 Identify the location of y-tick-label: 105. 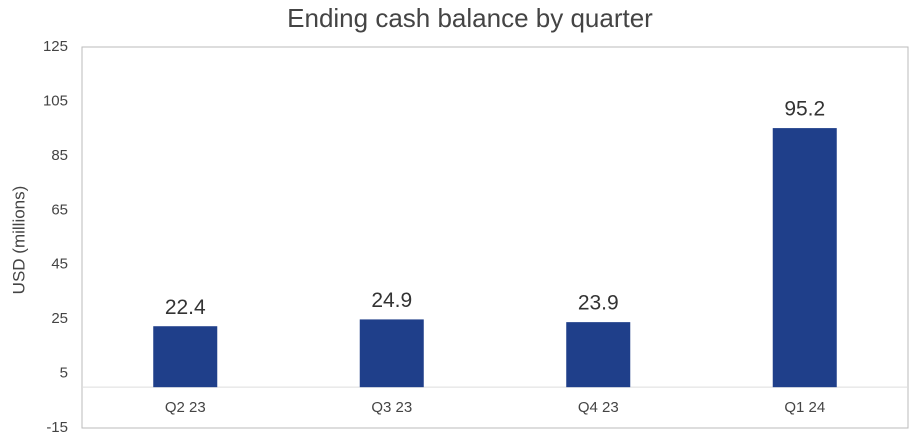
(55, 100).